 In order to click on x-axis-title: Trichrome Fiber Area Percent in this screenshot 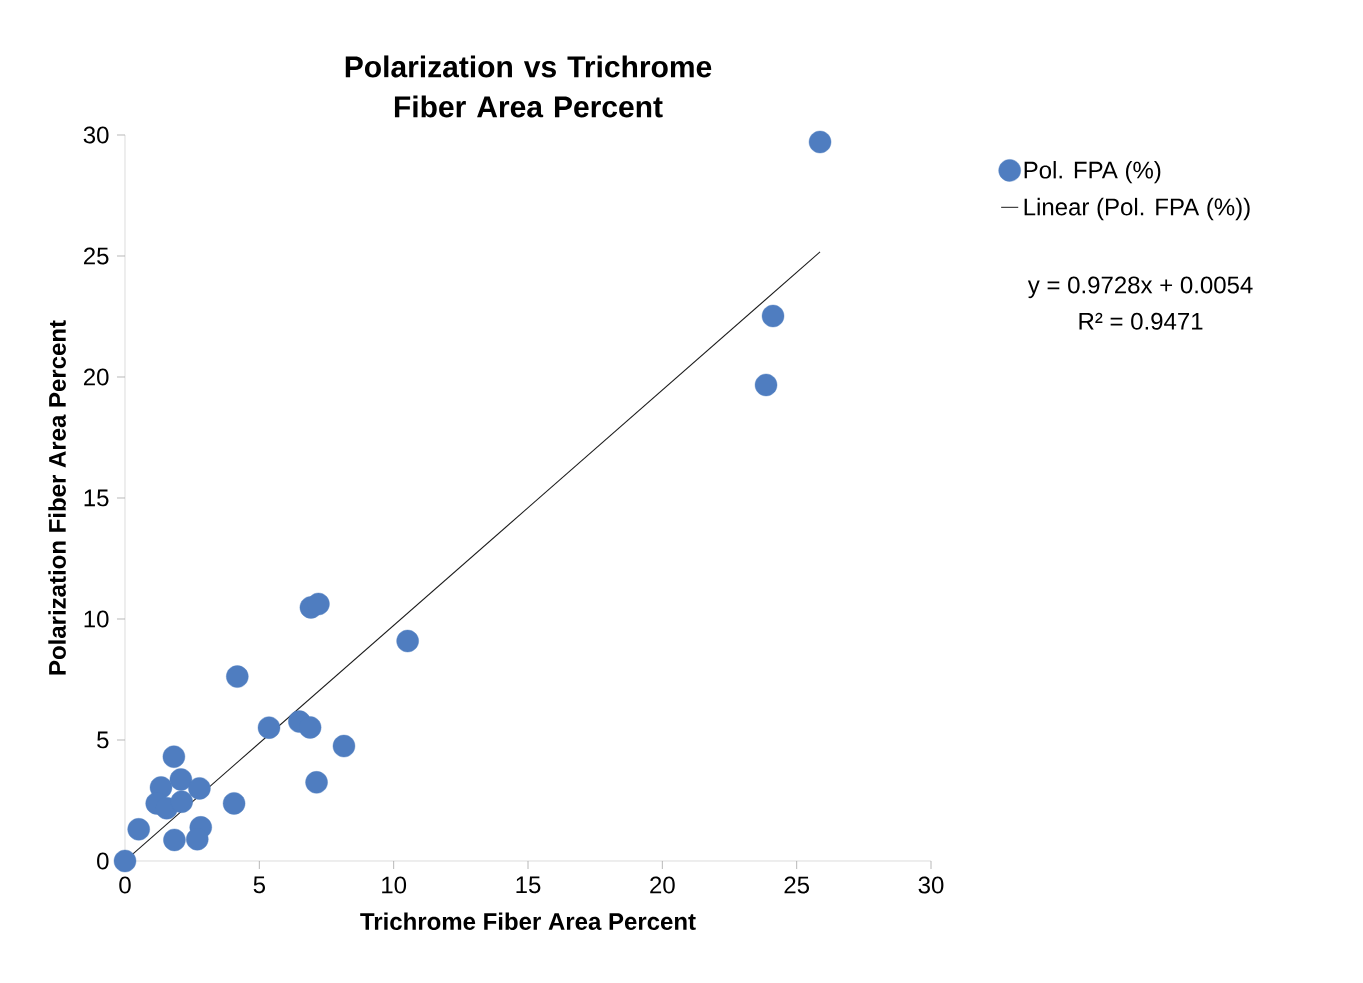, I will do `click(528, 921)`.